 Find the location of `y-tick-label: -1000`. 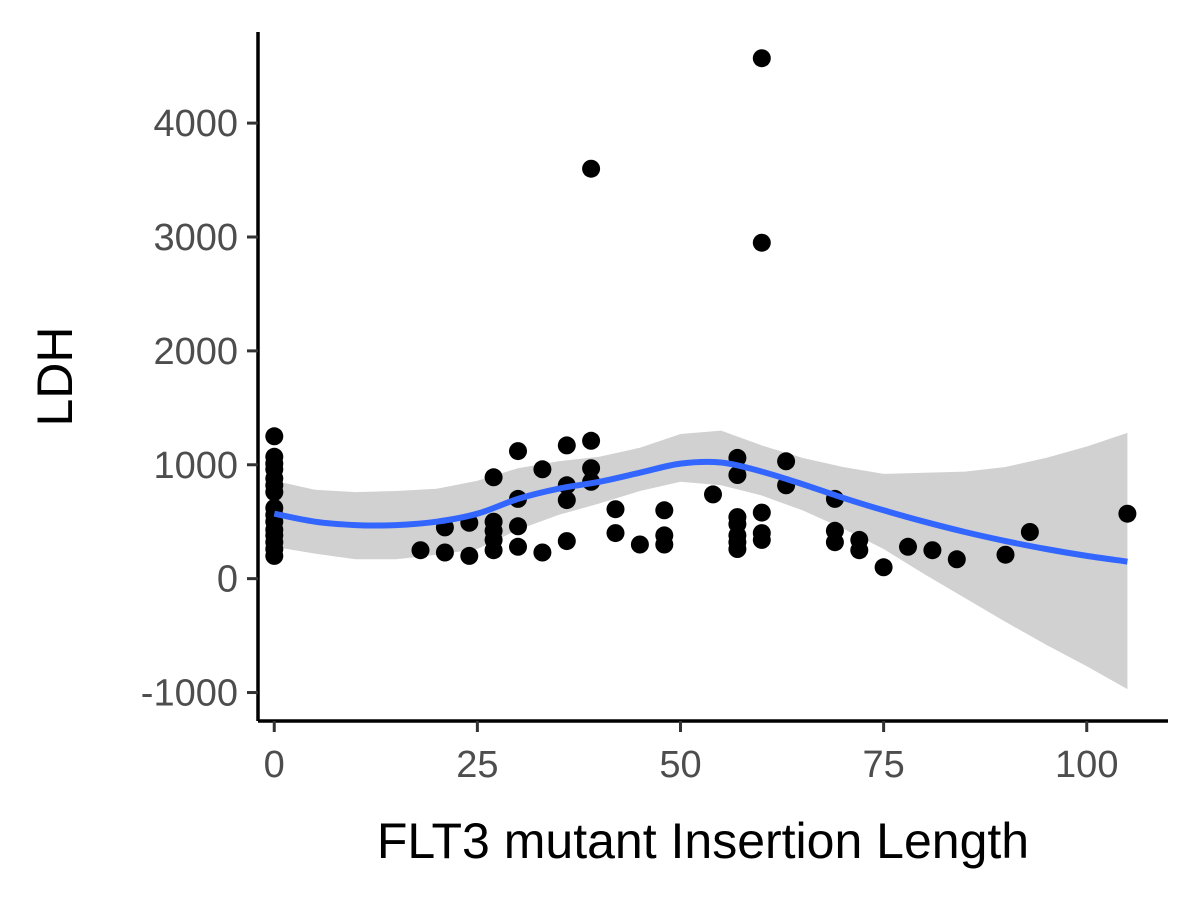

y-tick-label: -1000 is located at coordinates (189, 694).